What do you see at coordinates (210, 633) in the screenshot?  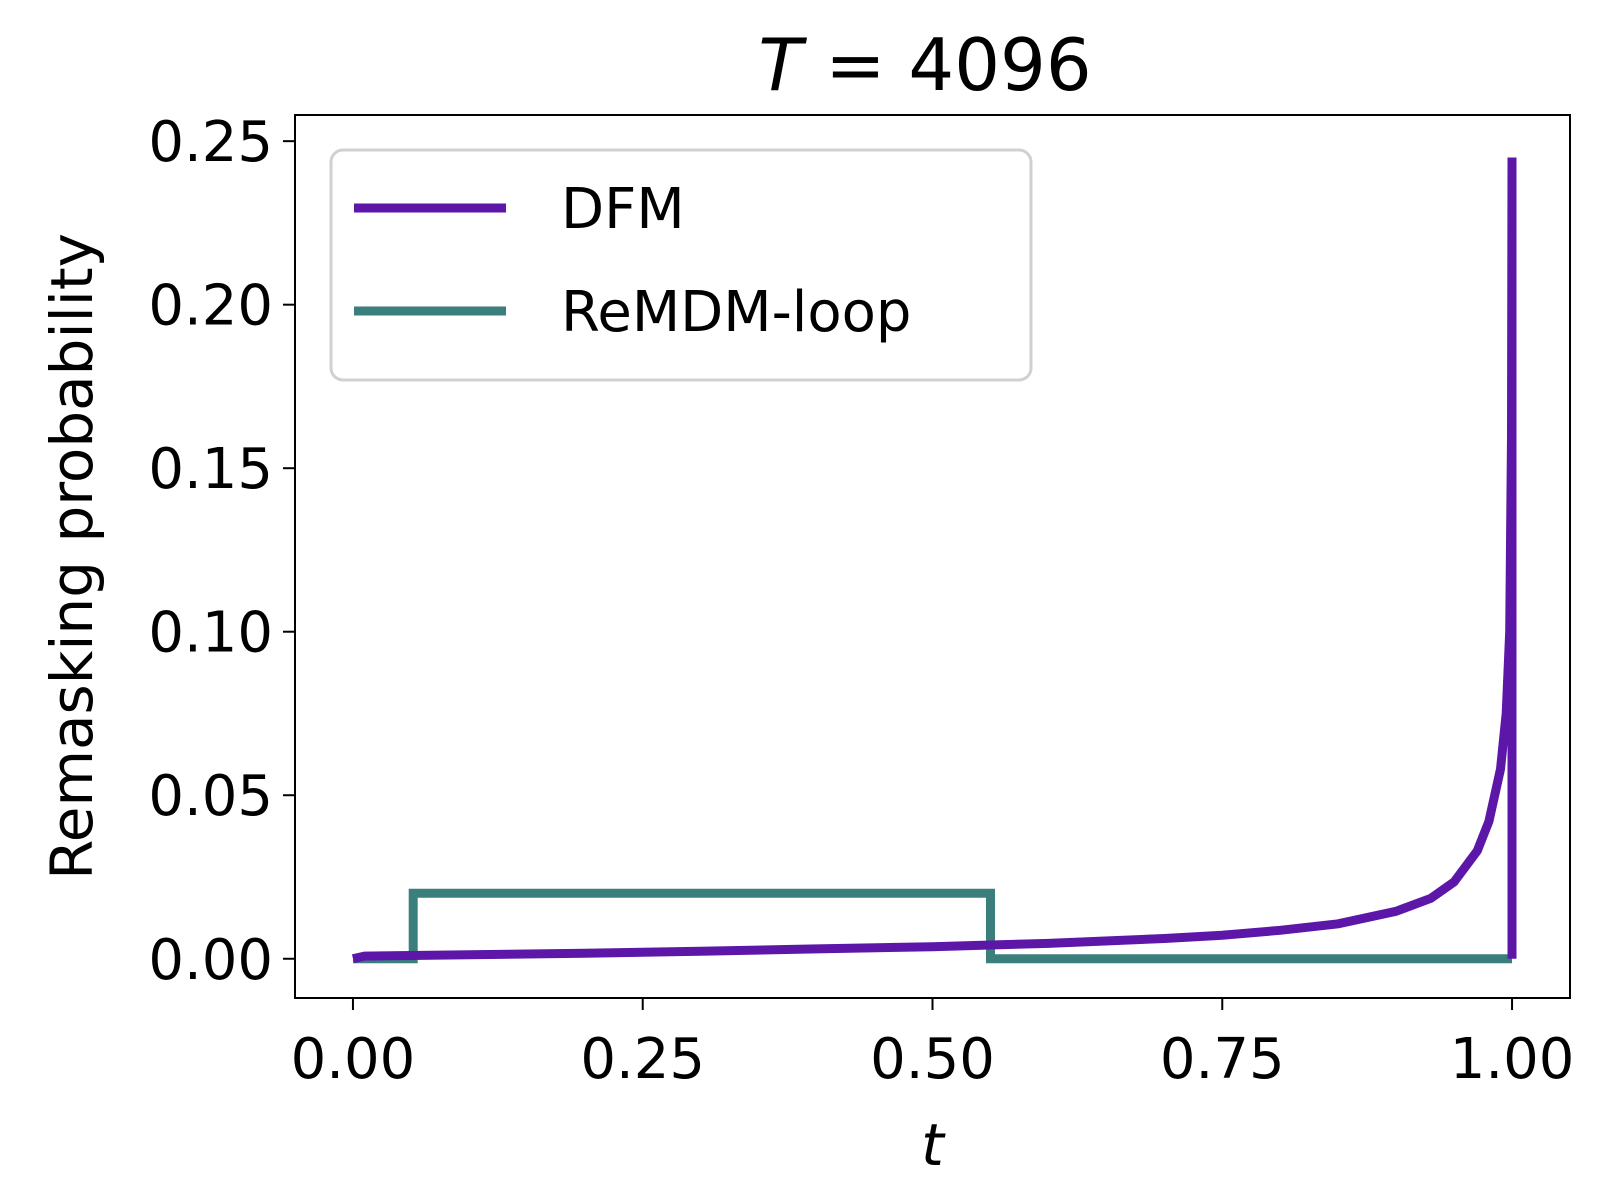 I see `y-tick-label: 0.10` at bounding box center [210, 633].